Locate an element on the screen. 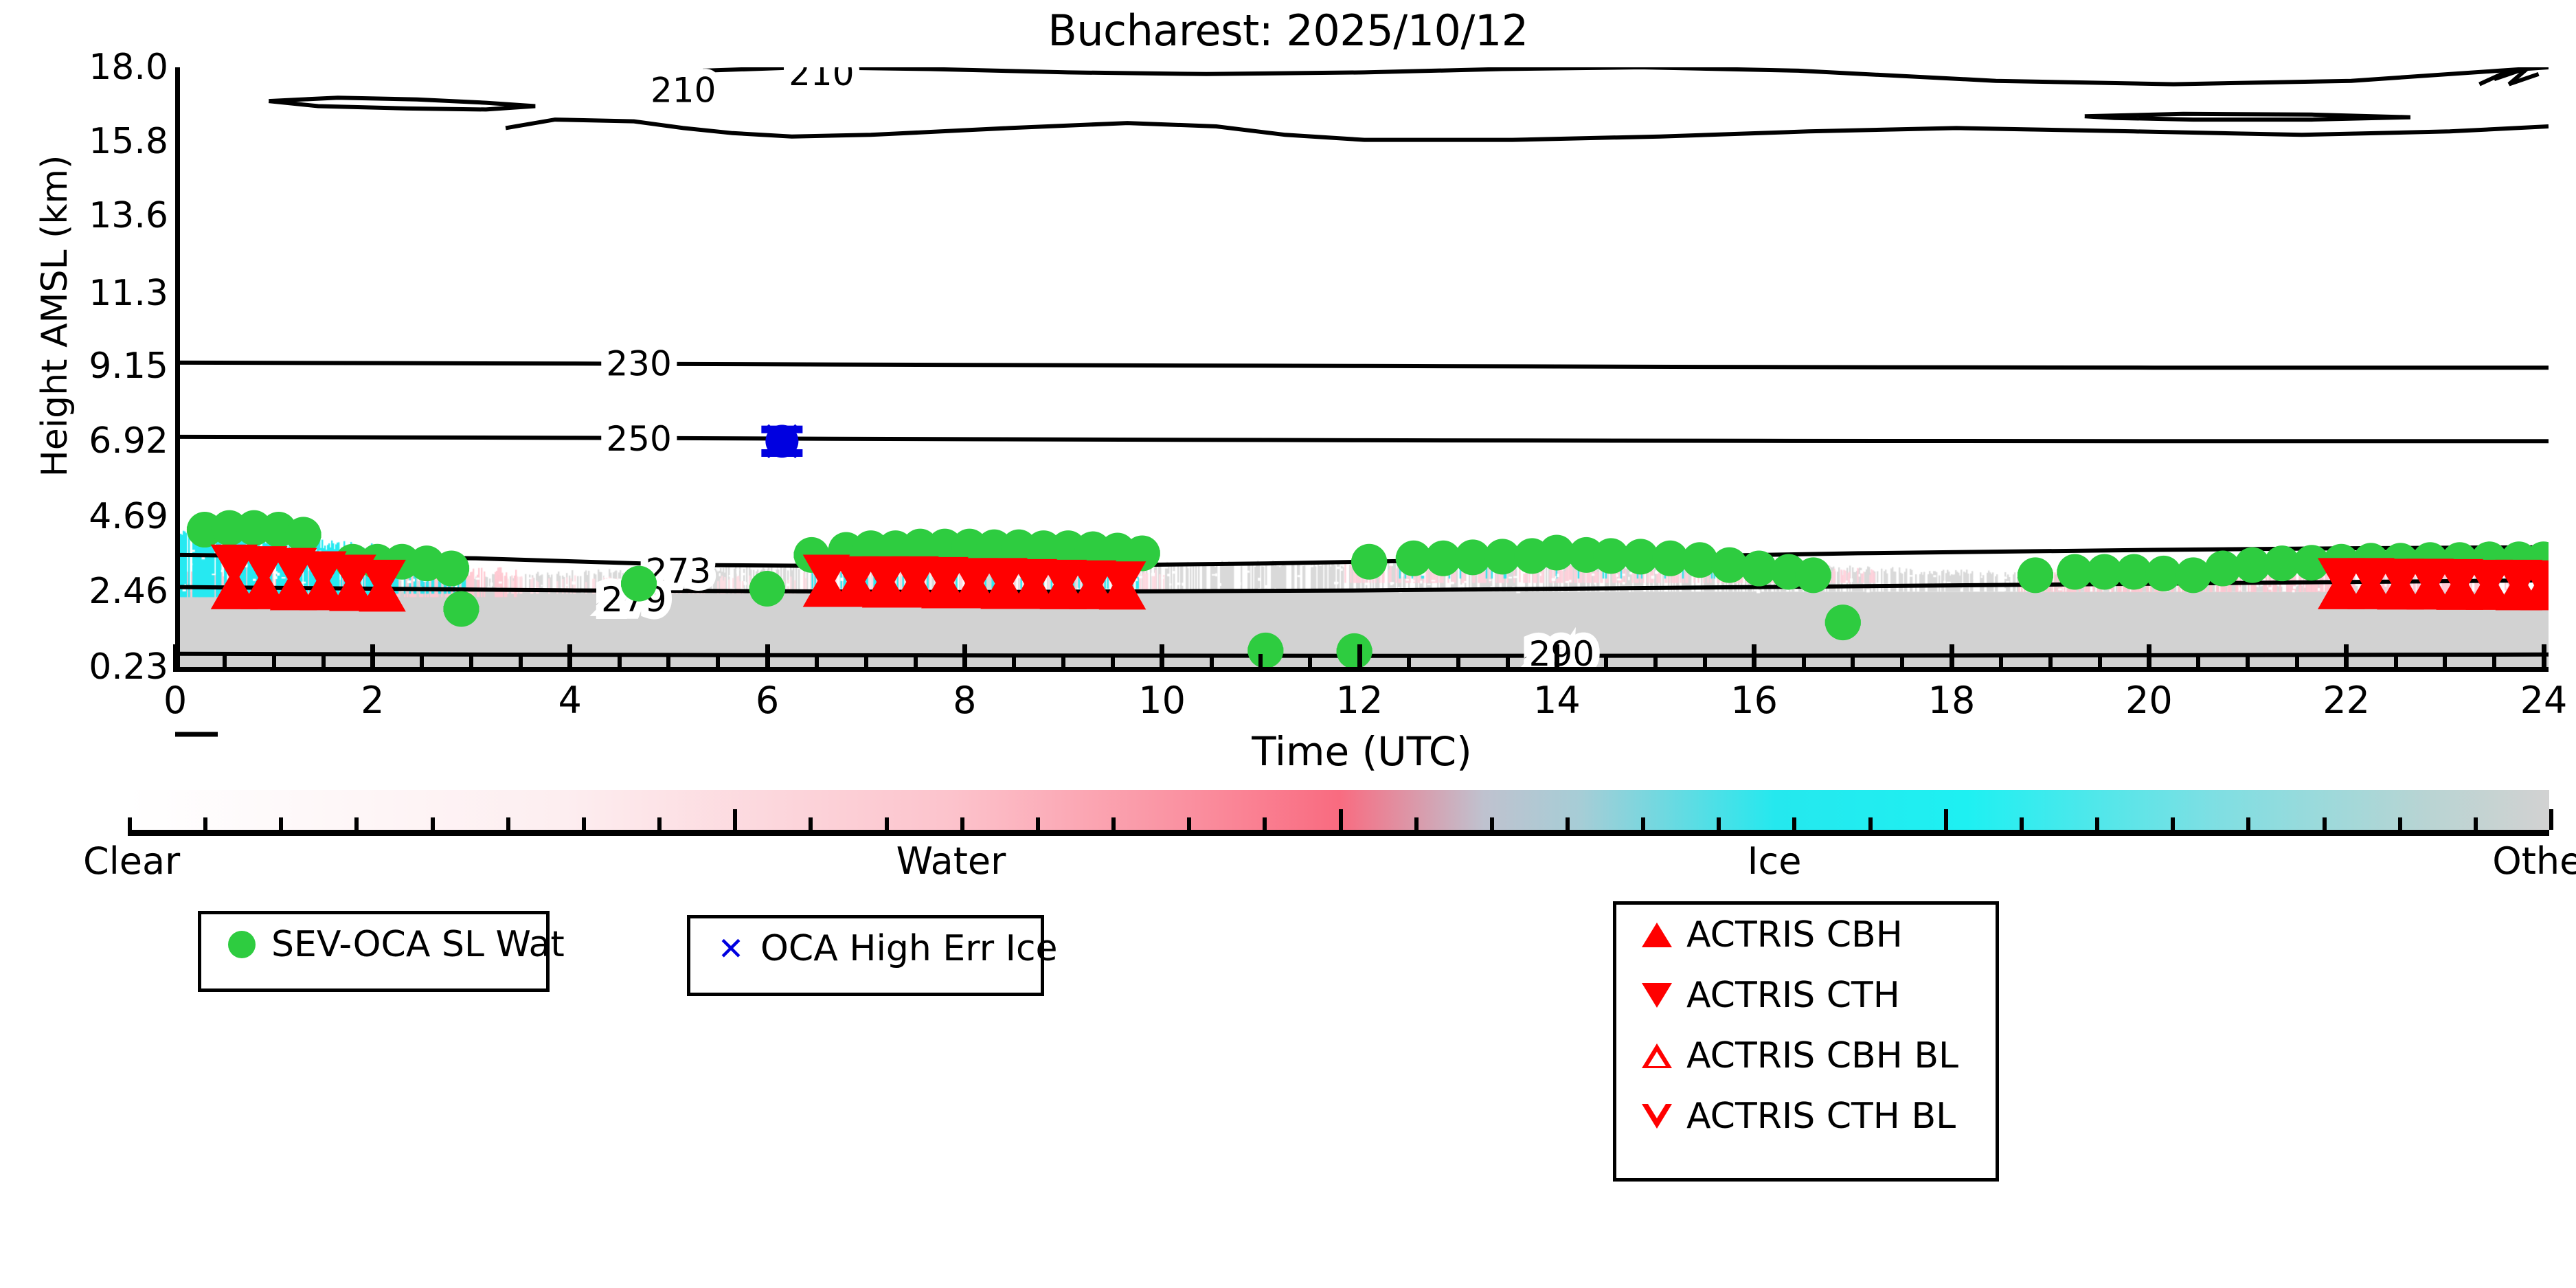 The height and width of the screenshot is (1288, 2576). legend-label: ACTRIS CTH is located at coordinates (1793, 995).